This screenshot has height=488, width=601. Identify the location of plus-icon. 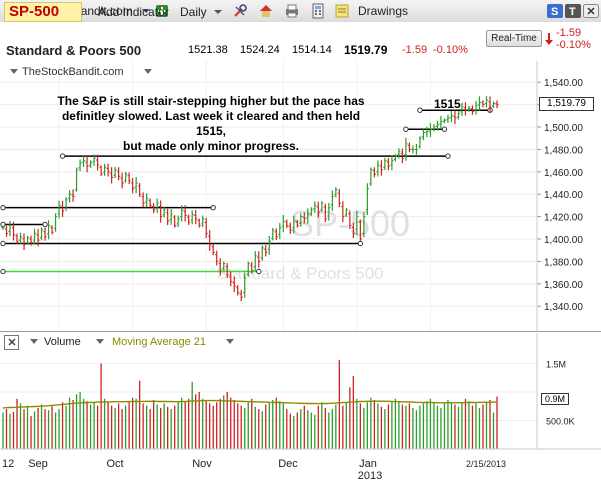
(162, 11).